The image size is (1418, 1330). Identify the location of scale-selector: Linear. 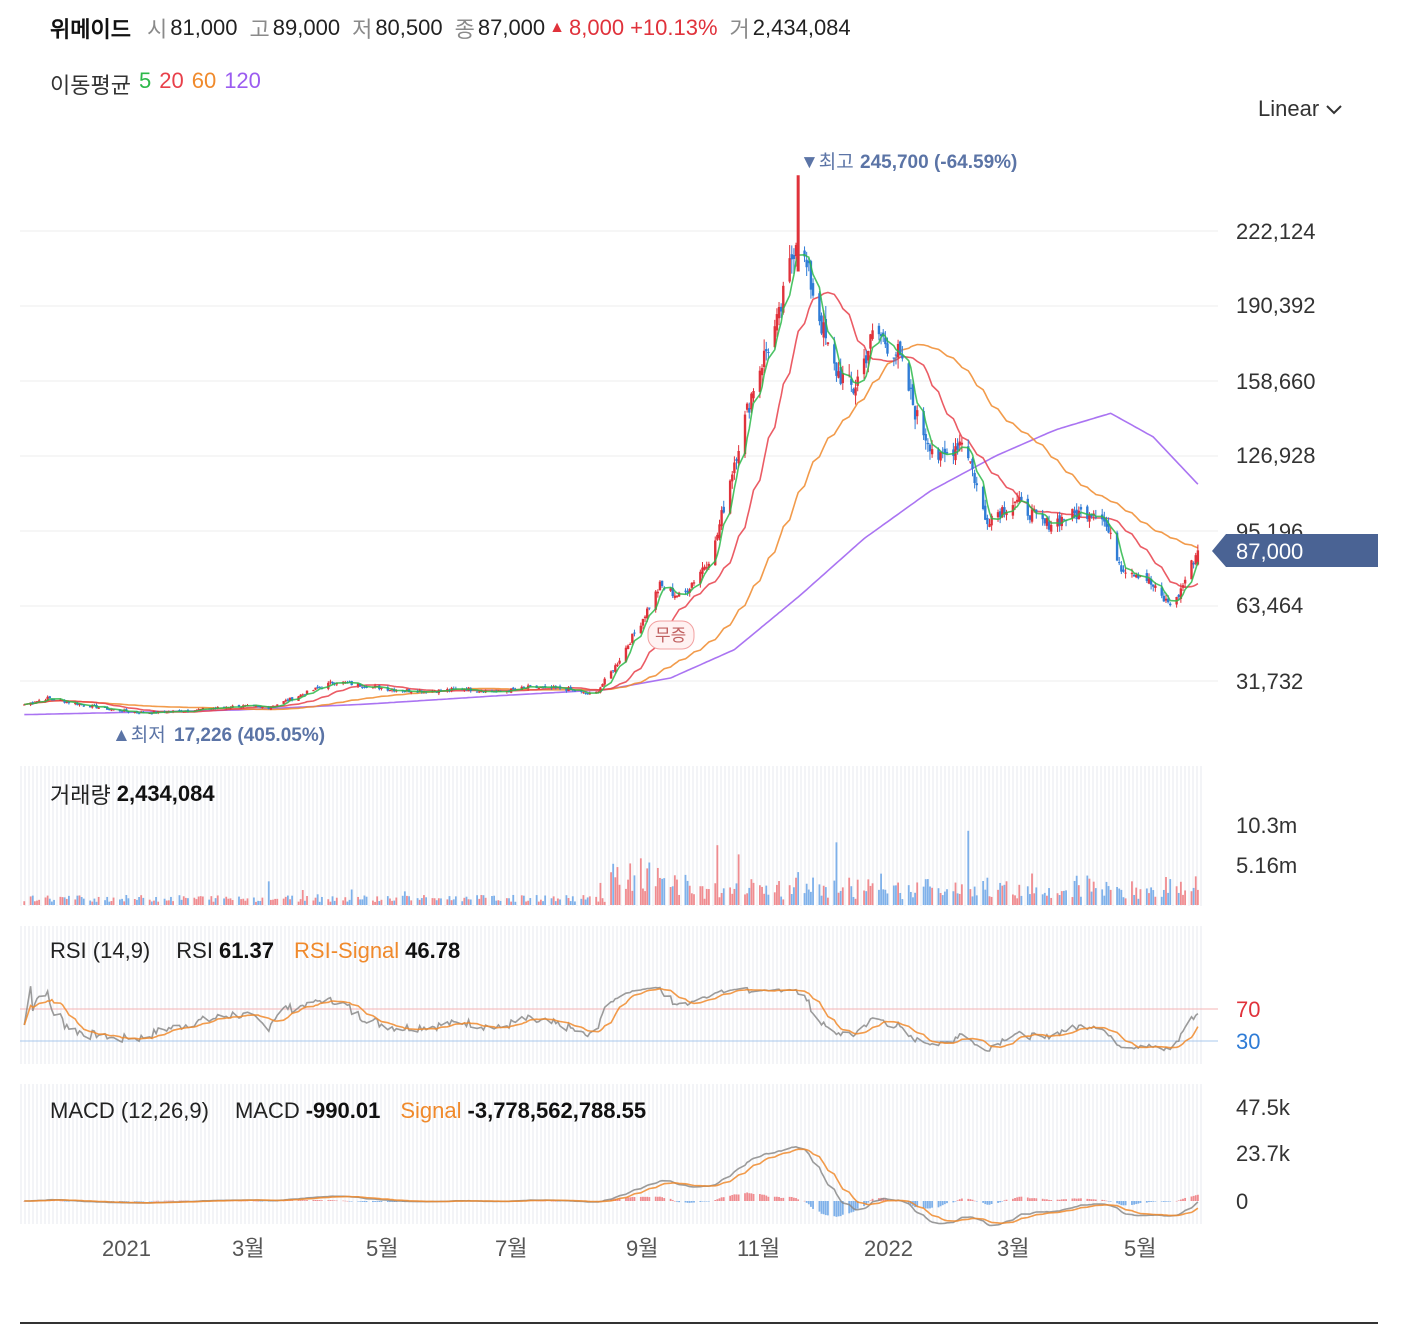
(1300, 109).